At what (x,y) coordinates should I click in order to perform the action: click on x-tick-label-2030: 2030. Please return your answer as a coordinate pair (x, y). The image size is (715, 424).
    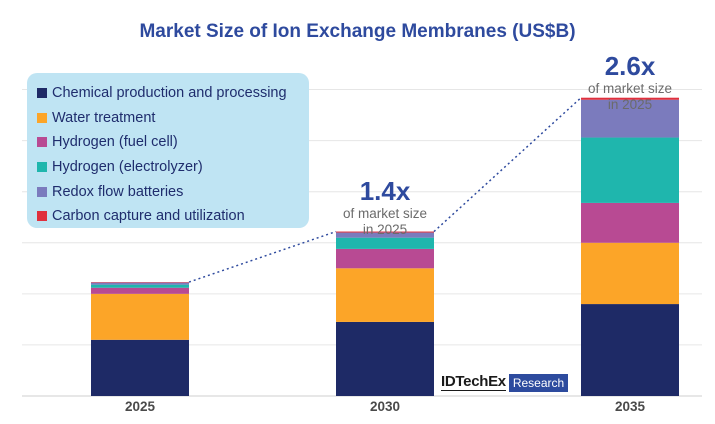
    Looking at the image, I should click on (385, 406).